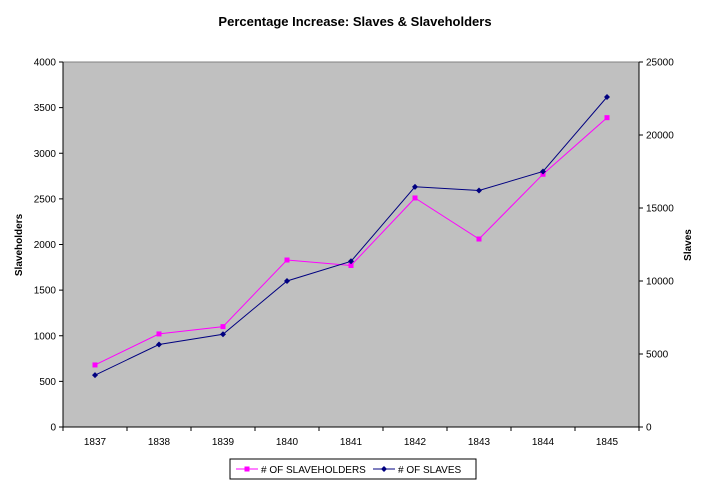 This screenshot has height=486, width=711. What do you see at coordinates (351, 442) in the screenshot?
I see `x-tick-label: 1841` at bounding box center [351, 442].